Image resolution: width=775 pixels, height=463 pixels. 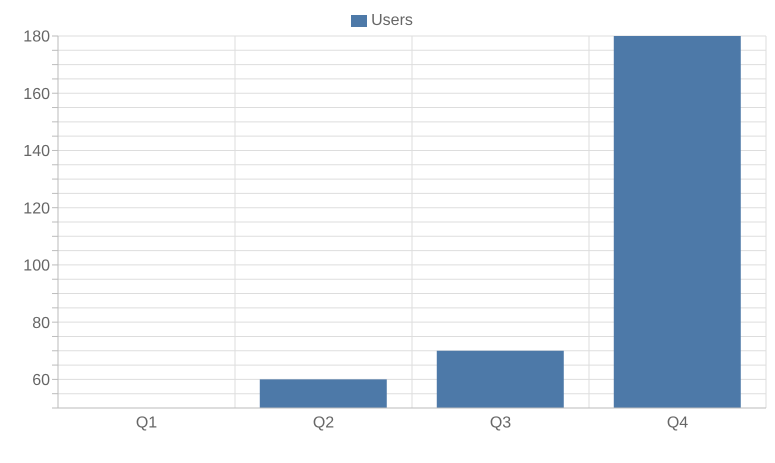 What do you see at coordinates (41, 323) in the screenshot?
I see `y-tick-label: 80` at bounding box center [41, 323].